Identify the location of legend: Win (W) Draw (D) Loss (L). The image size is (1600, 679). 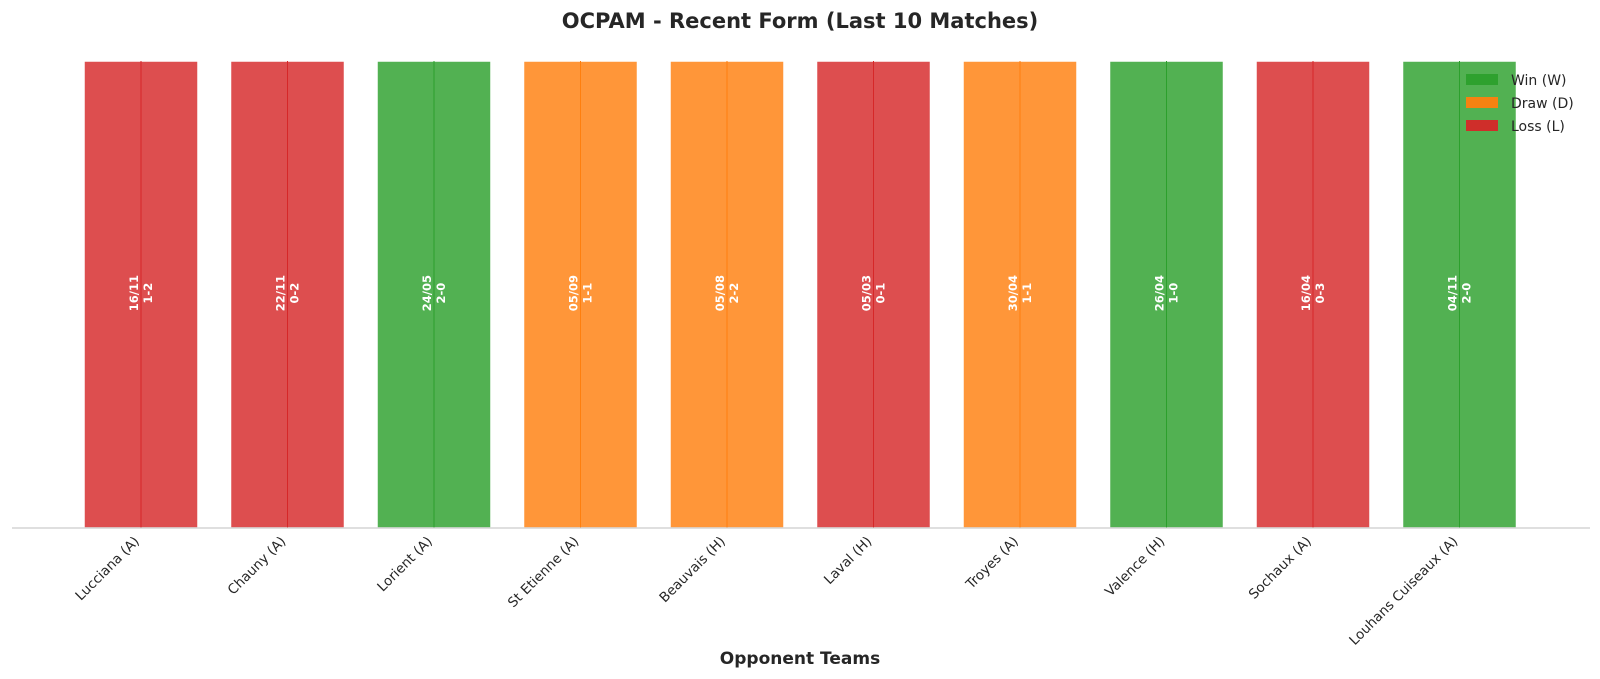
(1520, 104).